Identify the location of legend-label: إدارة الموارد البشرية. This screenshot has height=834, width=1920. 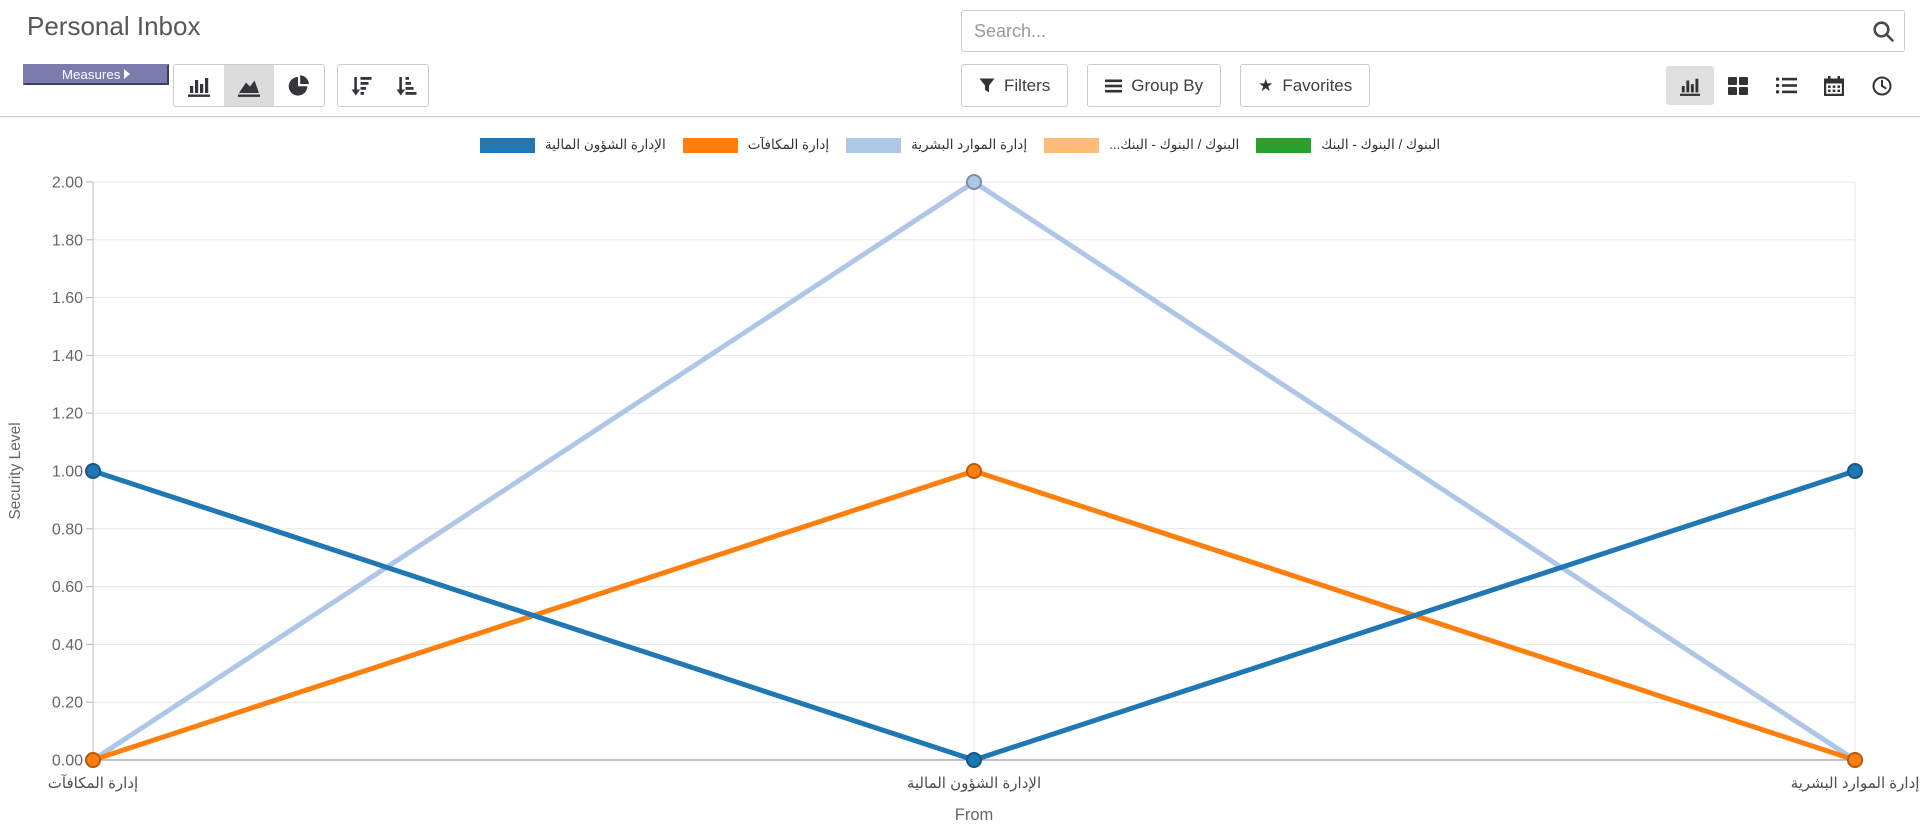
(969, 144).